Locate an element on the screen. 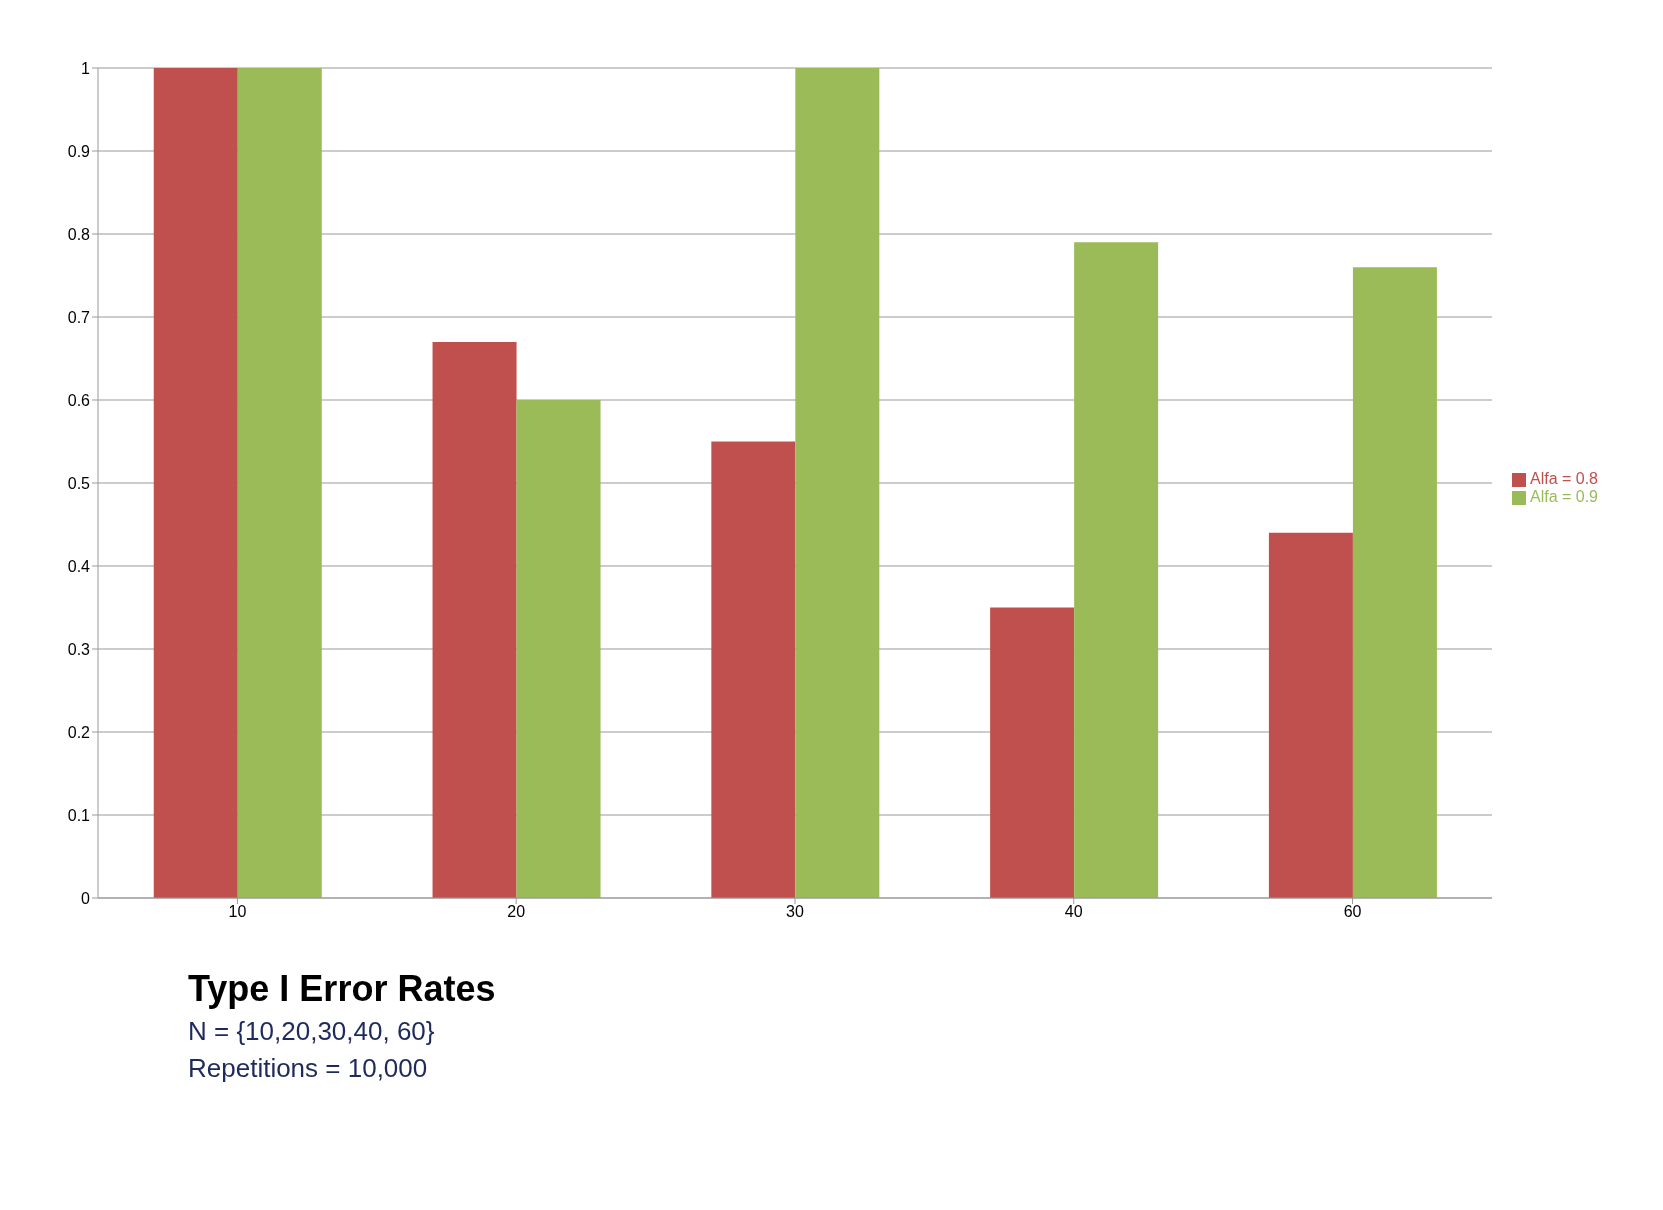 The width and height of the screenshot is (1663, 1210). y-tick-label: 0.2 is located at coordinates (79, 732).